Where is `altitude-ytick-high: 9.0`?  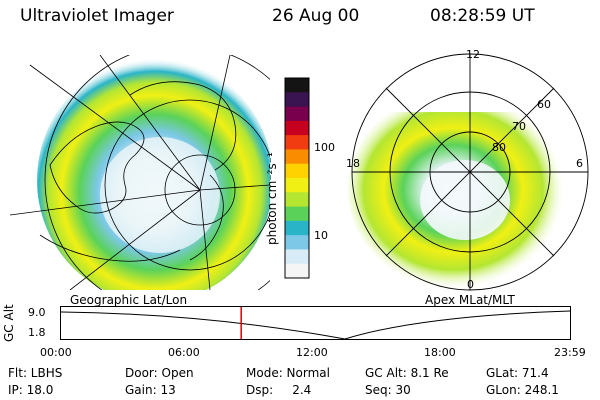 altitude-ytick-high: 9.0 is located at coordinates (37, 312).